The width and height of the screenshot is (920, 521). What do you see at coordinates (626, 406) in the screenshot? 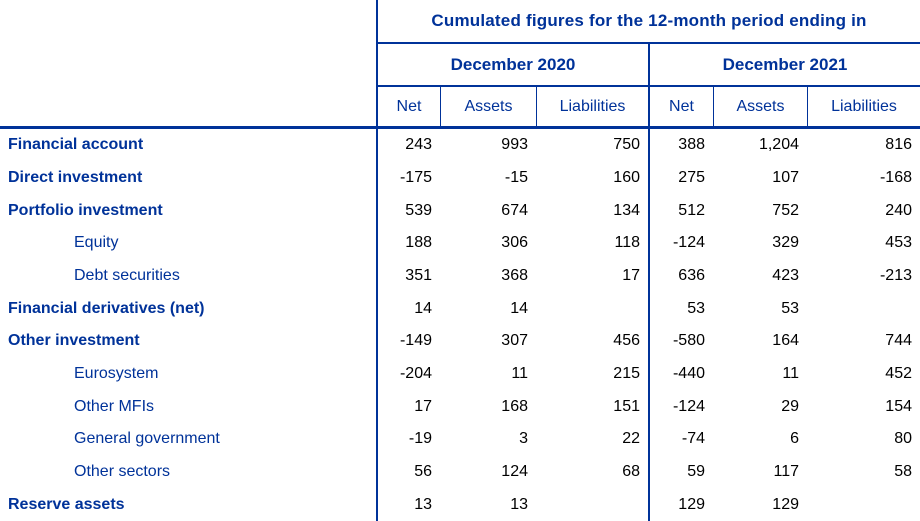
I see `cell-liabilities-2020: 151` at bounding box center [626, 406].